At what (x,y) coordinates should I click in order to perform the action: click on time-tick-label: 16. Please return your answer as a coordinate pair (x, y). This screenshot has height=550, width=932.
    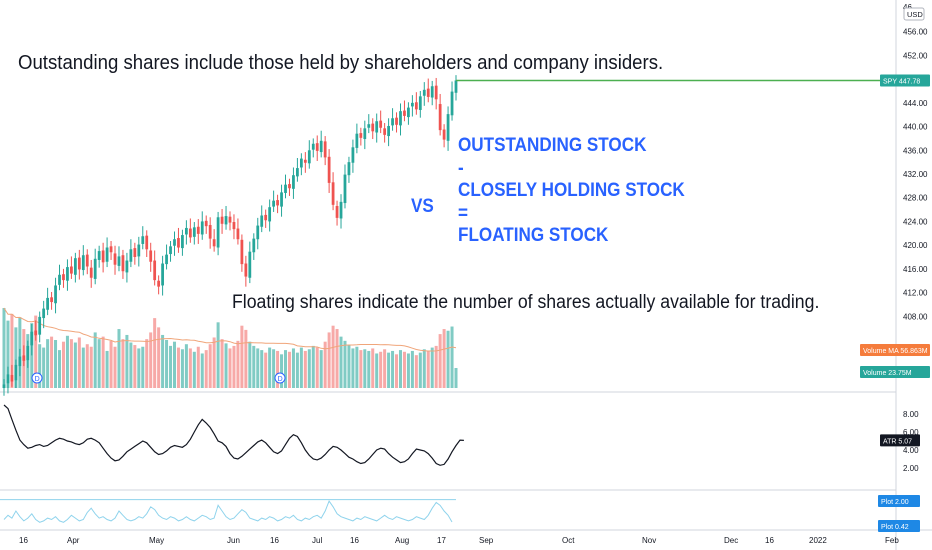
    Looking at the image, I should click on (354, 540).